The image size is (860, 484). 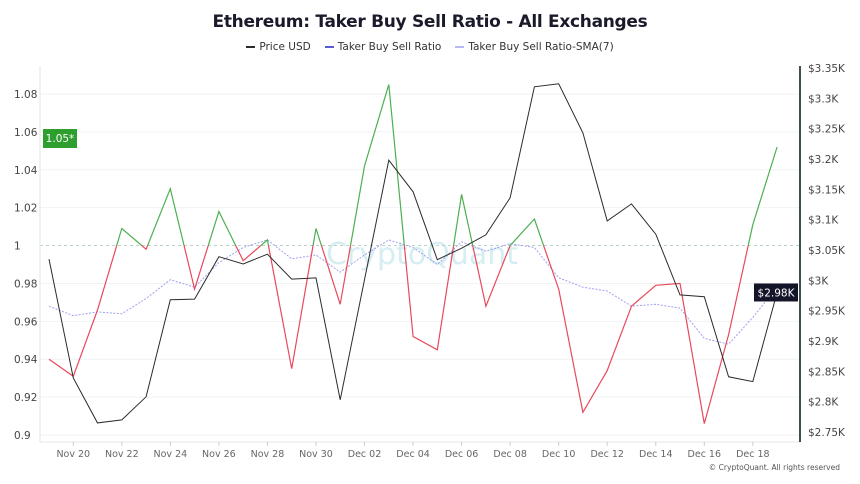 What do you see at coordinates (413, 454) in the screenshot?
I see `x-tick-label: Dec 04` at bounding box center [413, 454].